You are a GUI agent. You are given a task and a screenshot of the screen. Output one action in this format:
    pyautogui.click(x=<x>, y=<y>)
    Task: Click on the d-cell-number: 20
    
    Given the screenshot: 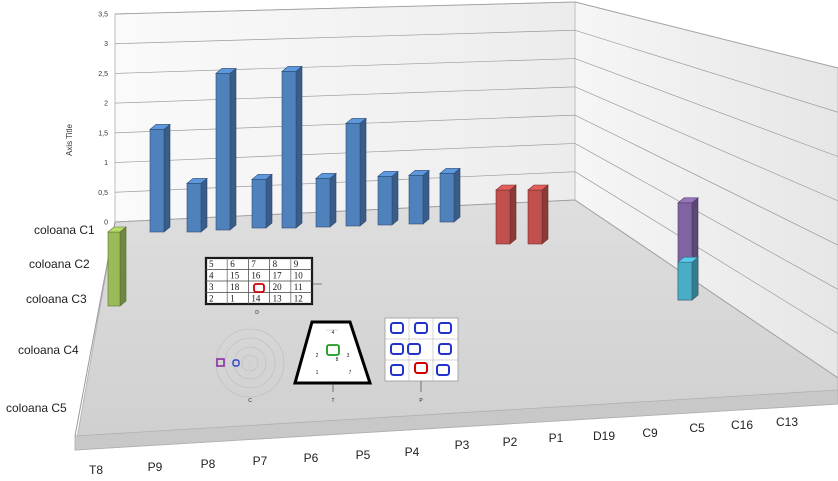 What is the action you would take?
    pyautogui.click(x=278, y=287)
    